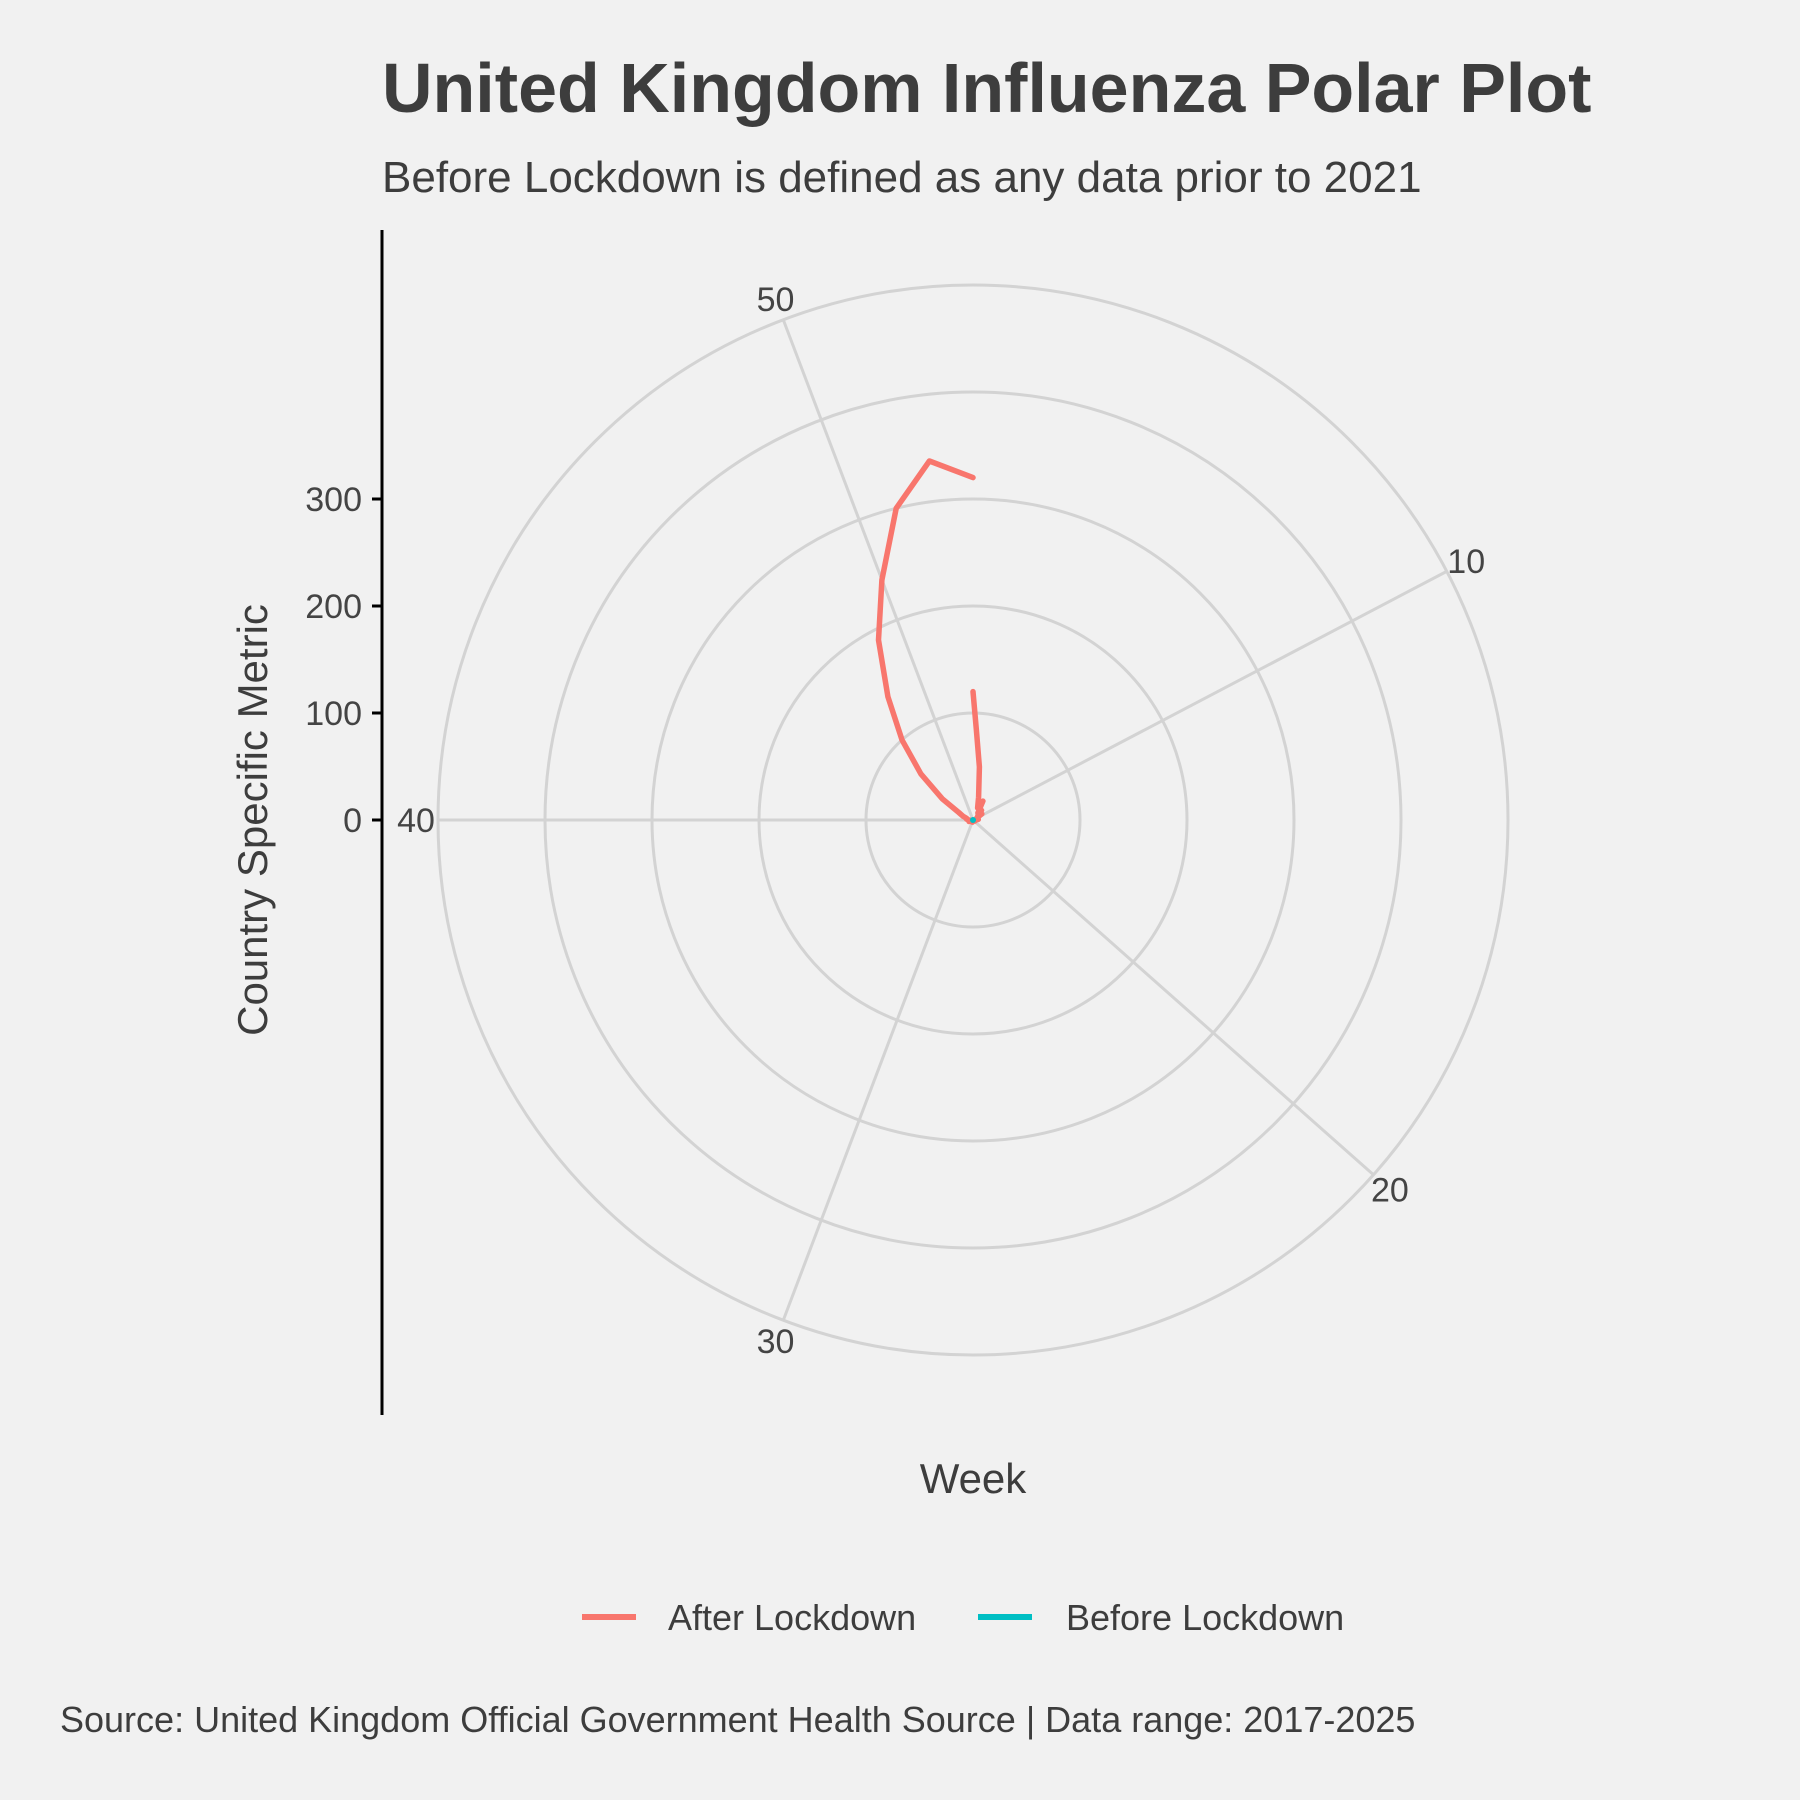 This screenshot has height=1800, width=1800. Describe the element at coordinates (986, 88) in the screenshot. I see `chart-title: United Kingdom Influenza Polar Plot` at that location.